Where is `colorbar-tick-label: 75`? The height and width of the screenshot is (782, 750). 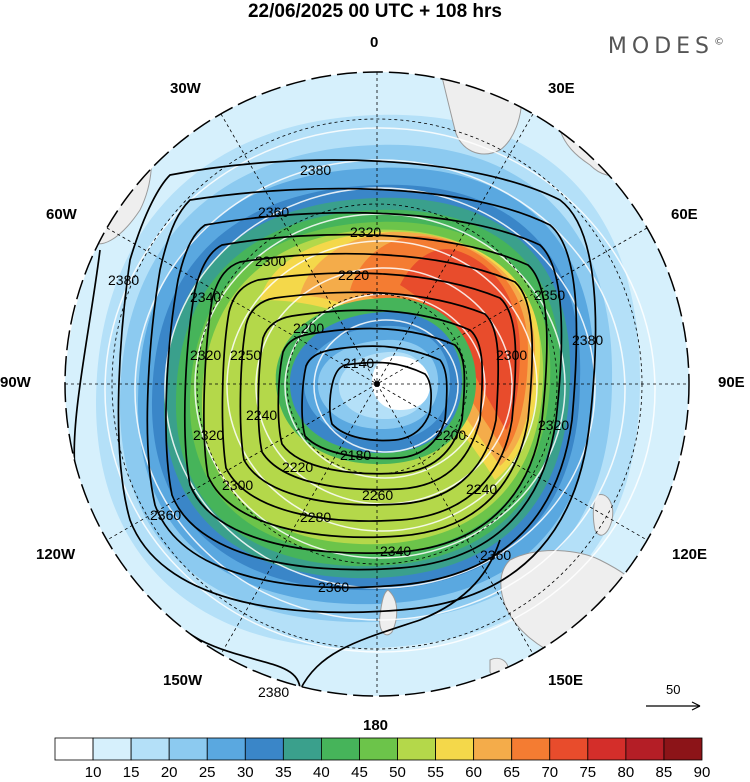 colorbar-tick-label: 75 is located at coordinates (588, 772).